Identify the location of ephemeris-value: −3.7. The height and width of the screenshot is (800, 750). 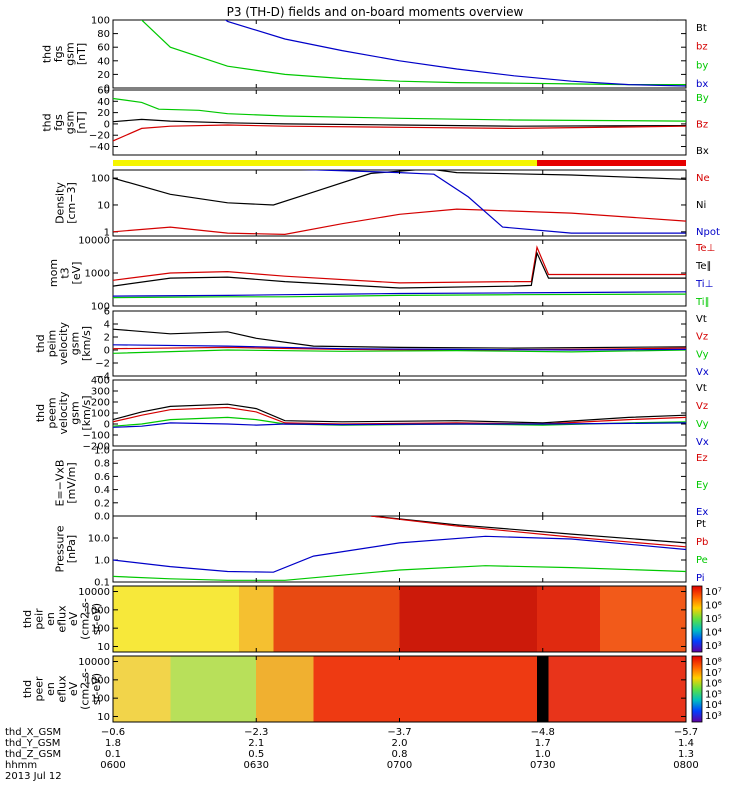
(399, 732).